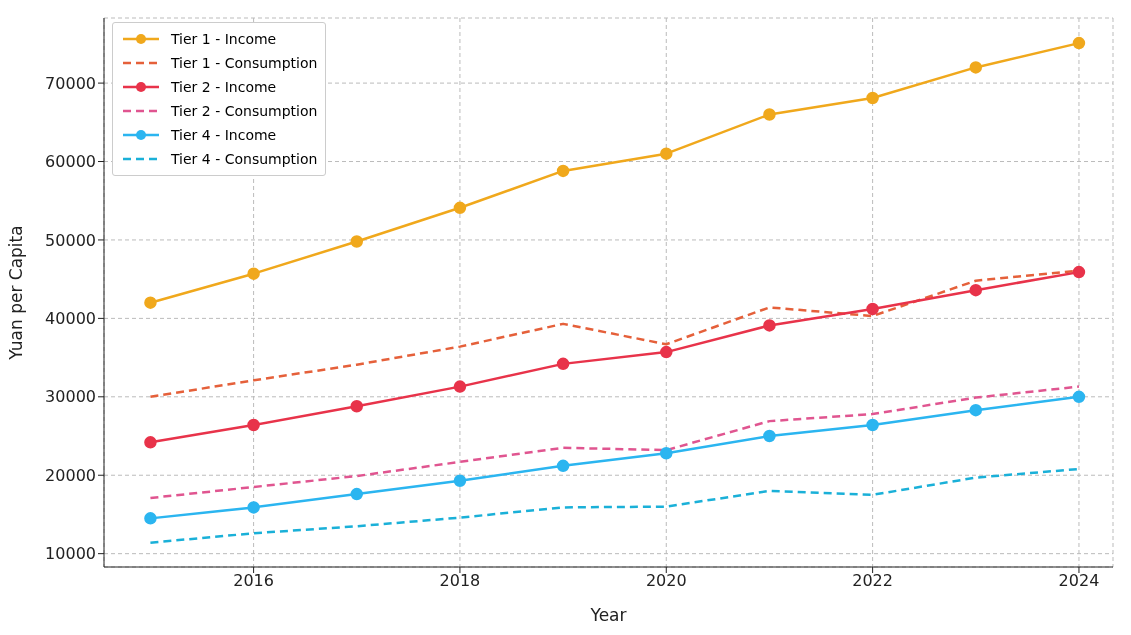 The image size is (1131, 635). I want to click on y-tick-label: 30000, so click(70, 397).